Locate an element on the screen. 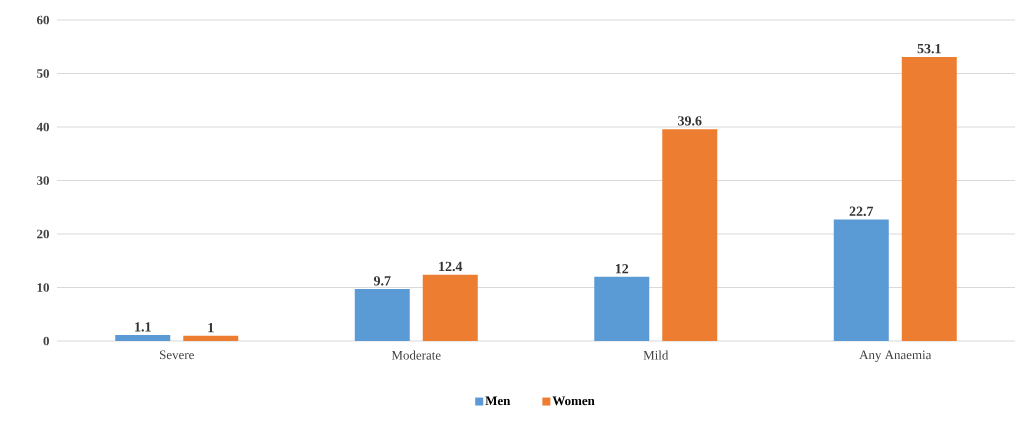 The width and height of the screenshot is (1018, 421). y-tick-label: 20 is located at coordinates (43, 234).